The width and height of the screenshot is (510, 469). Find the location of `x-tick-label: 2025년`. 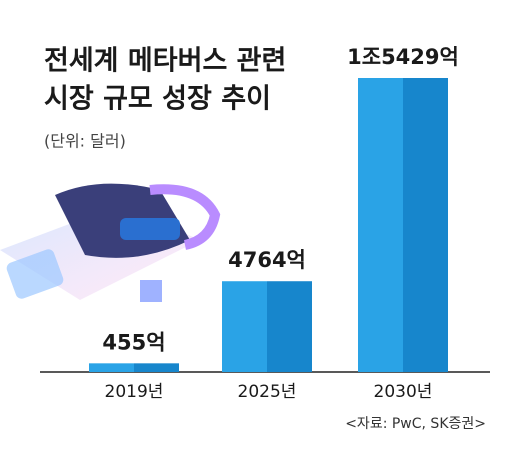

x-tick-label: 2025년 is located at coordinates (267, 392).